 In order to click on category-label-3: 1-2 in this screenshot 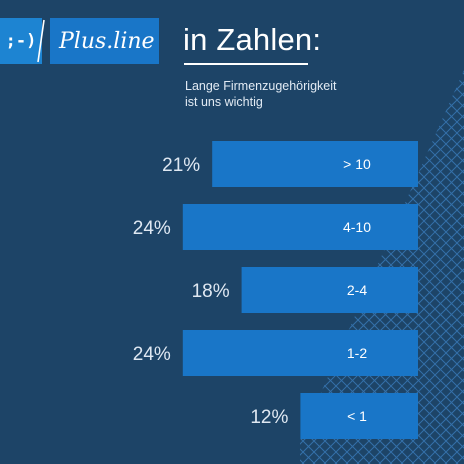, I will do `click(357, 353)`.